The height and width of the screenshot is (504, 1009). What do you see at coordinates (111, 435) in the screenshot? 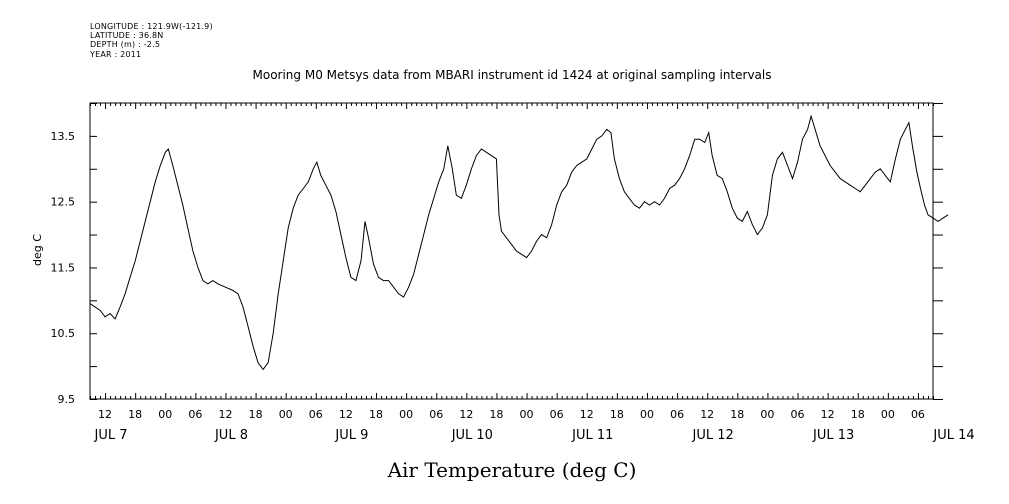
I see `x-day-label: JUL 7` at bounding box center [111, 435].